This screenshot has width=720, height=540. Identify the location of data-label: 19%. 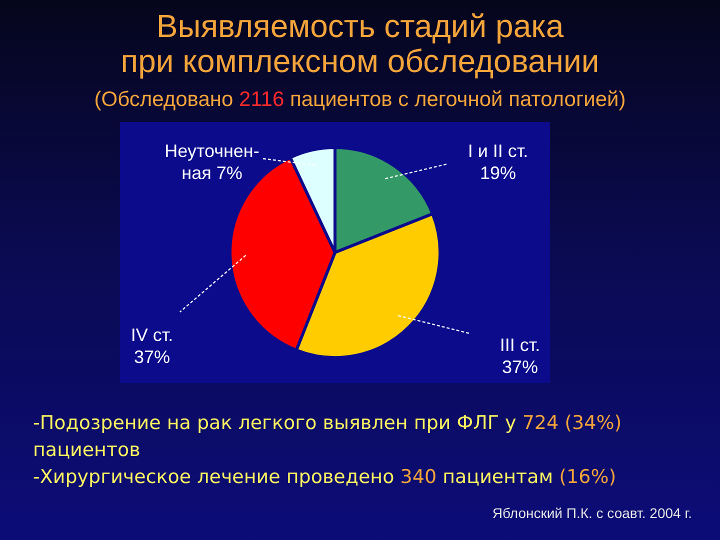
(498, 173).